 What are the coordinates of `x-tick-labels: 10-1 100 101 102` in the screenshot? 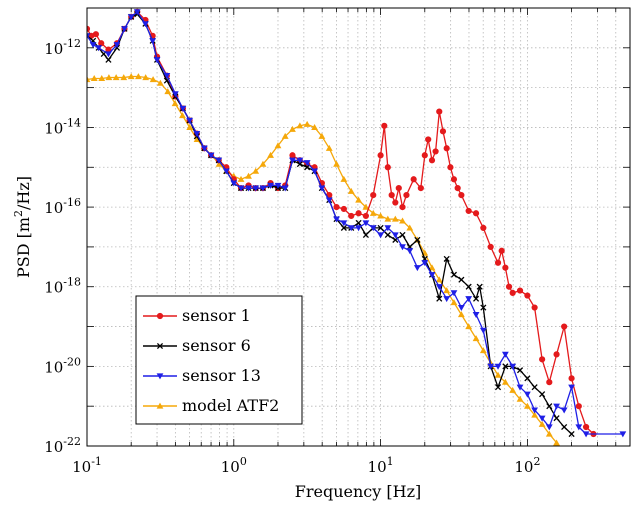 It's located at (306, 465).